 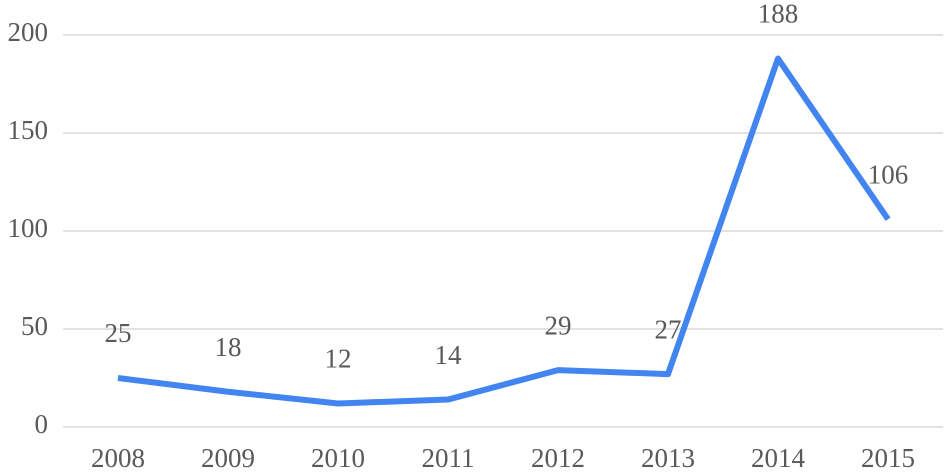 I want to click on x-tick-label: 2015, so click(x=888, y=457).